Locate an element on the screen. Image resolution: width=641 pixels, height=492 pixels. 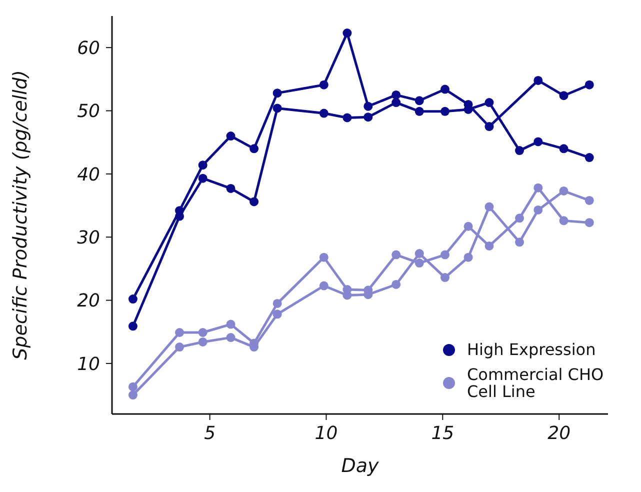
x-tick-label: 10 is located at coordinates (326, 433).